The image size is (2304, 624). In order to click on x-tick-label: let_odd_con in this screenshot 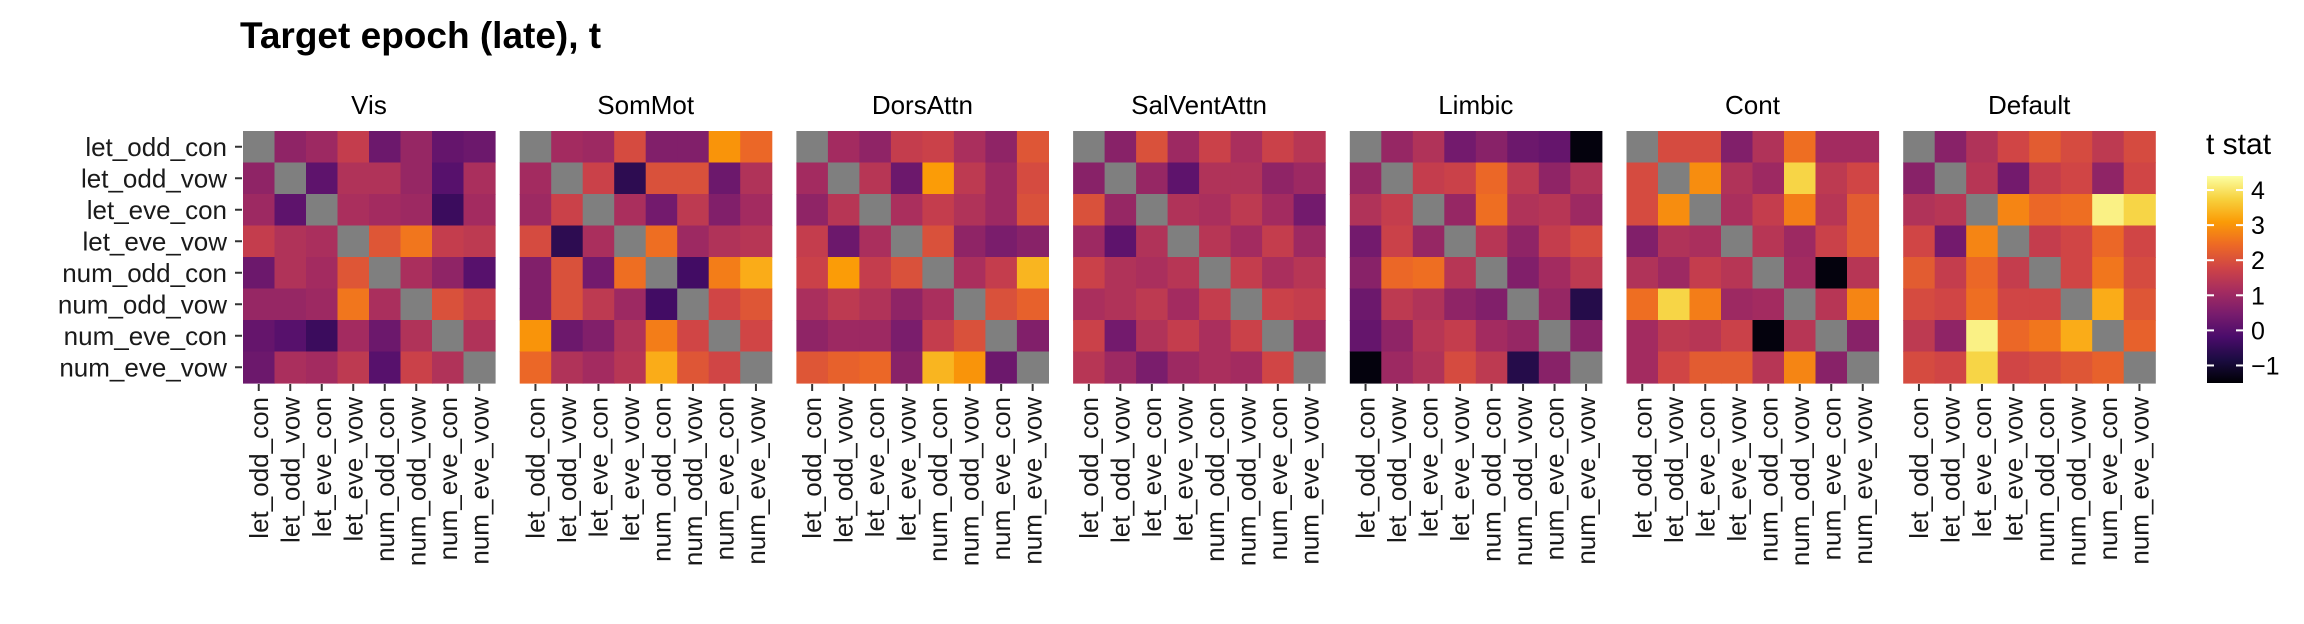, I will do `click(812, 468)`.